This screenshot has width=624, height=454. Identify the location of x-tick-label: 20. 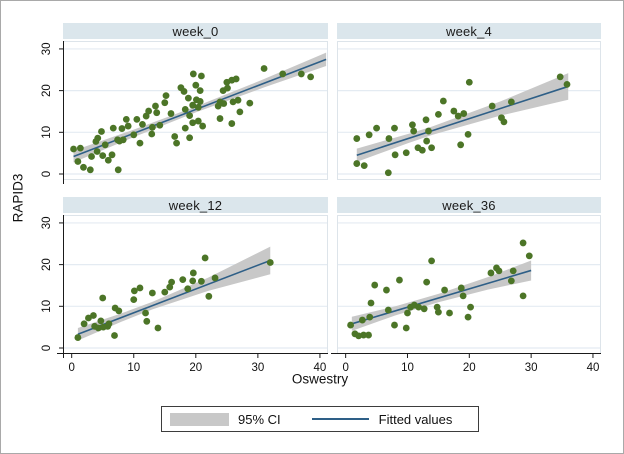
(195, 368).